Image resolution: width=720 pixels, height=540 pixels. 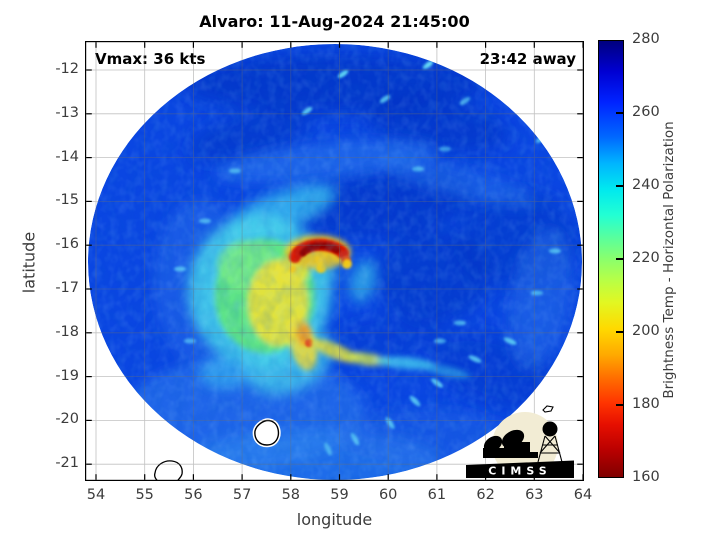 What do you see at coordinates (67, 463) in the screenshot?
I see `y-tick-label: -21` at bounding box center [67, 463].